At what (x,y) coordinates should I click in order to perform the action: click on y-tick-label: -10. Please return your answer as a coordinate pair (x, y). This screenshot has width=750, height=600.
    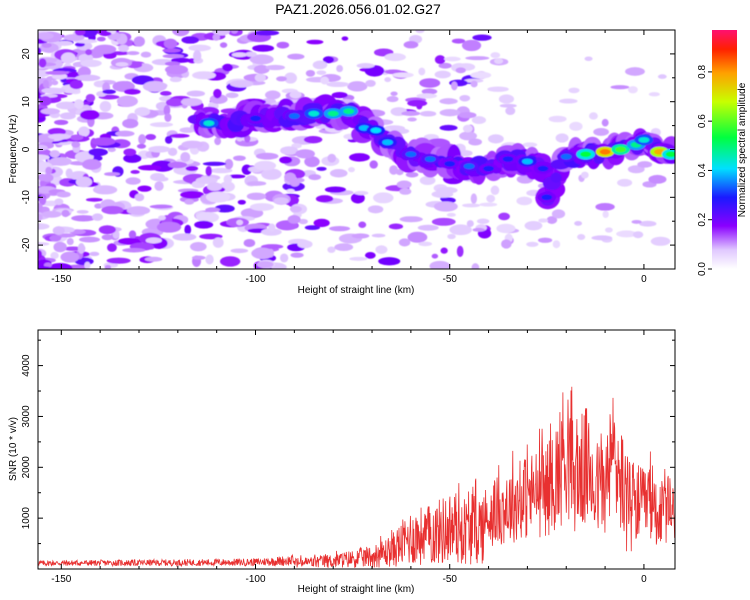
    Looking at the image, I should click on (26, 197).